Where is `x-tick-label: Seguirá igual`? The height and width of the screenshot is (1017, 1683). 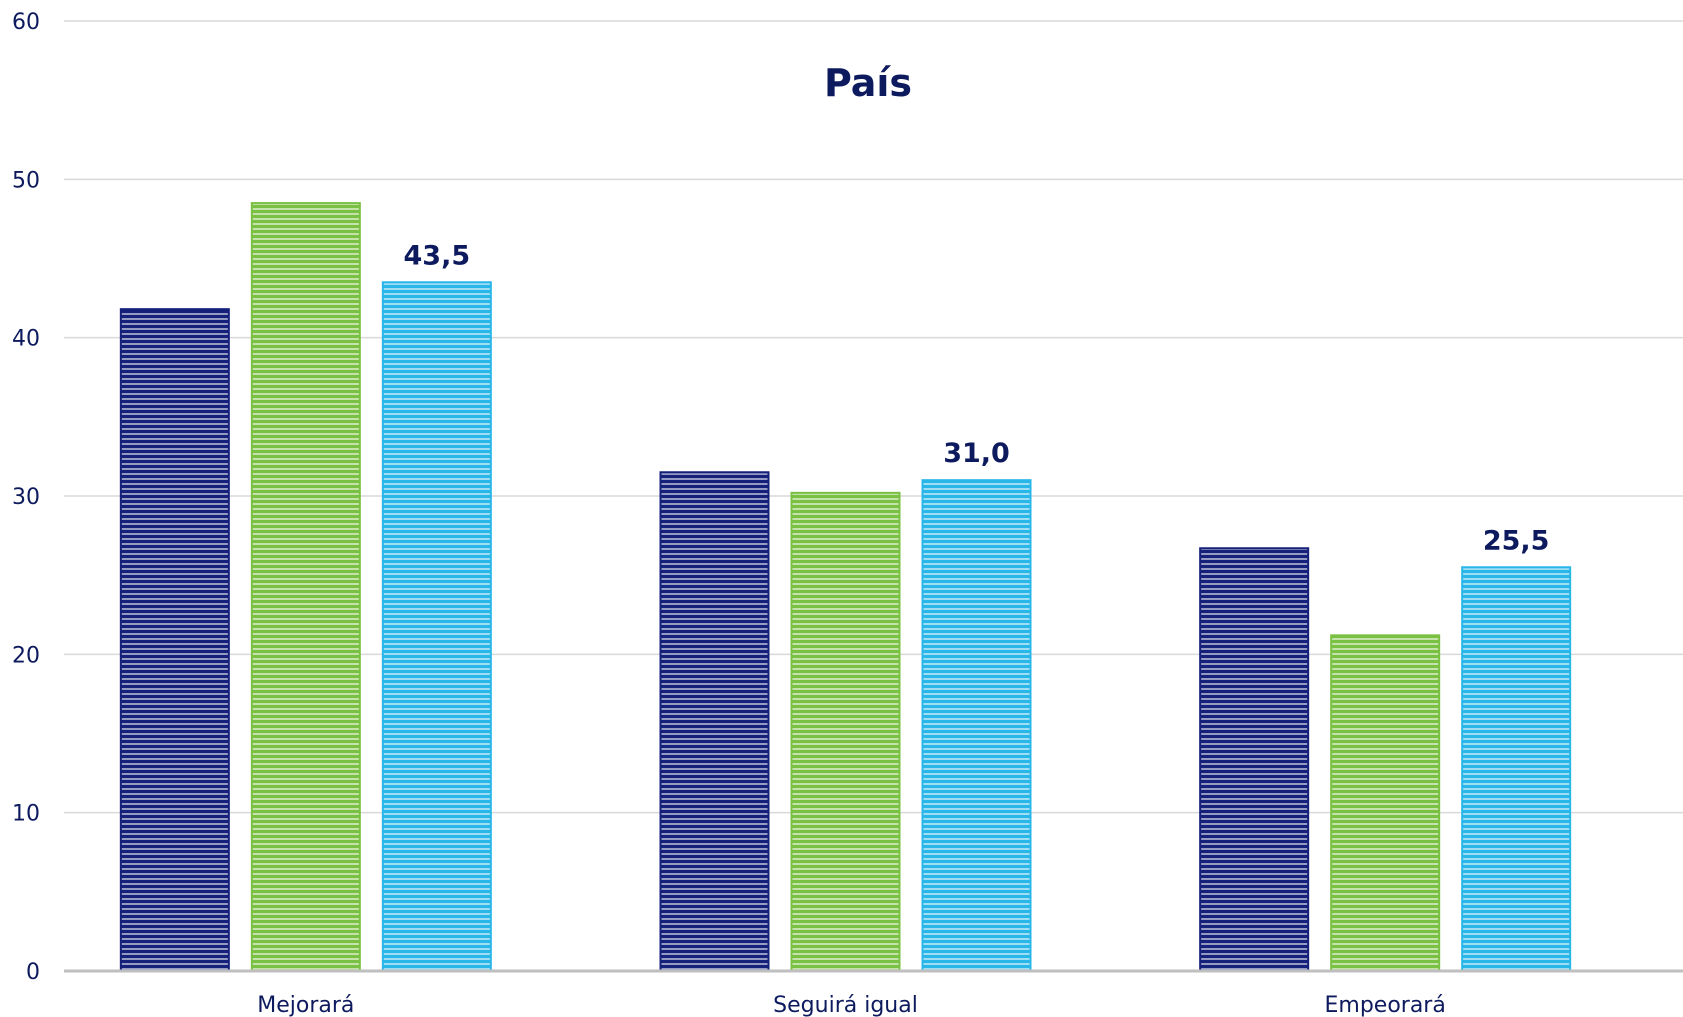
x-tick-label: Seguirá igual is located at coordinates (845, 1005).